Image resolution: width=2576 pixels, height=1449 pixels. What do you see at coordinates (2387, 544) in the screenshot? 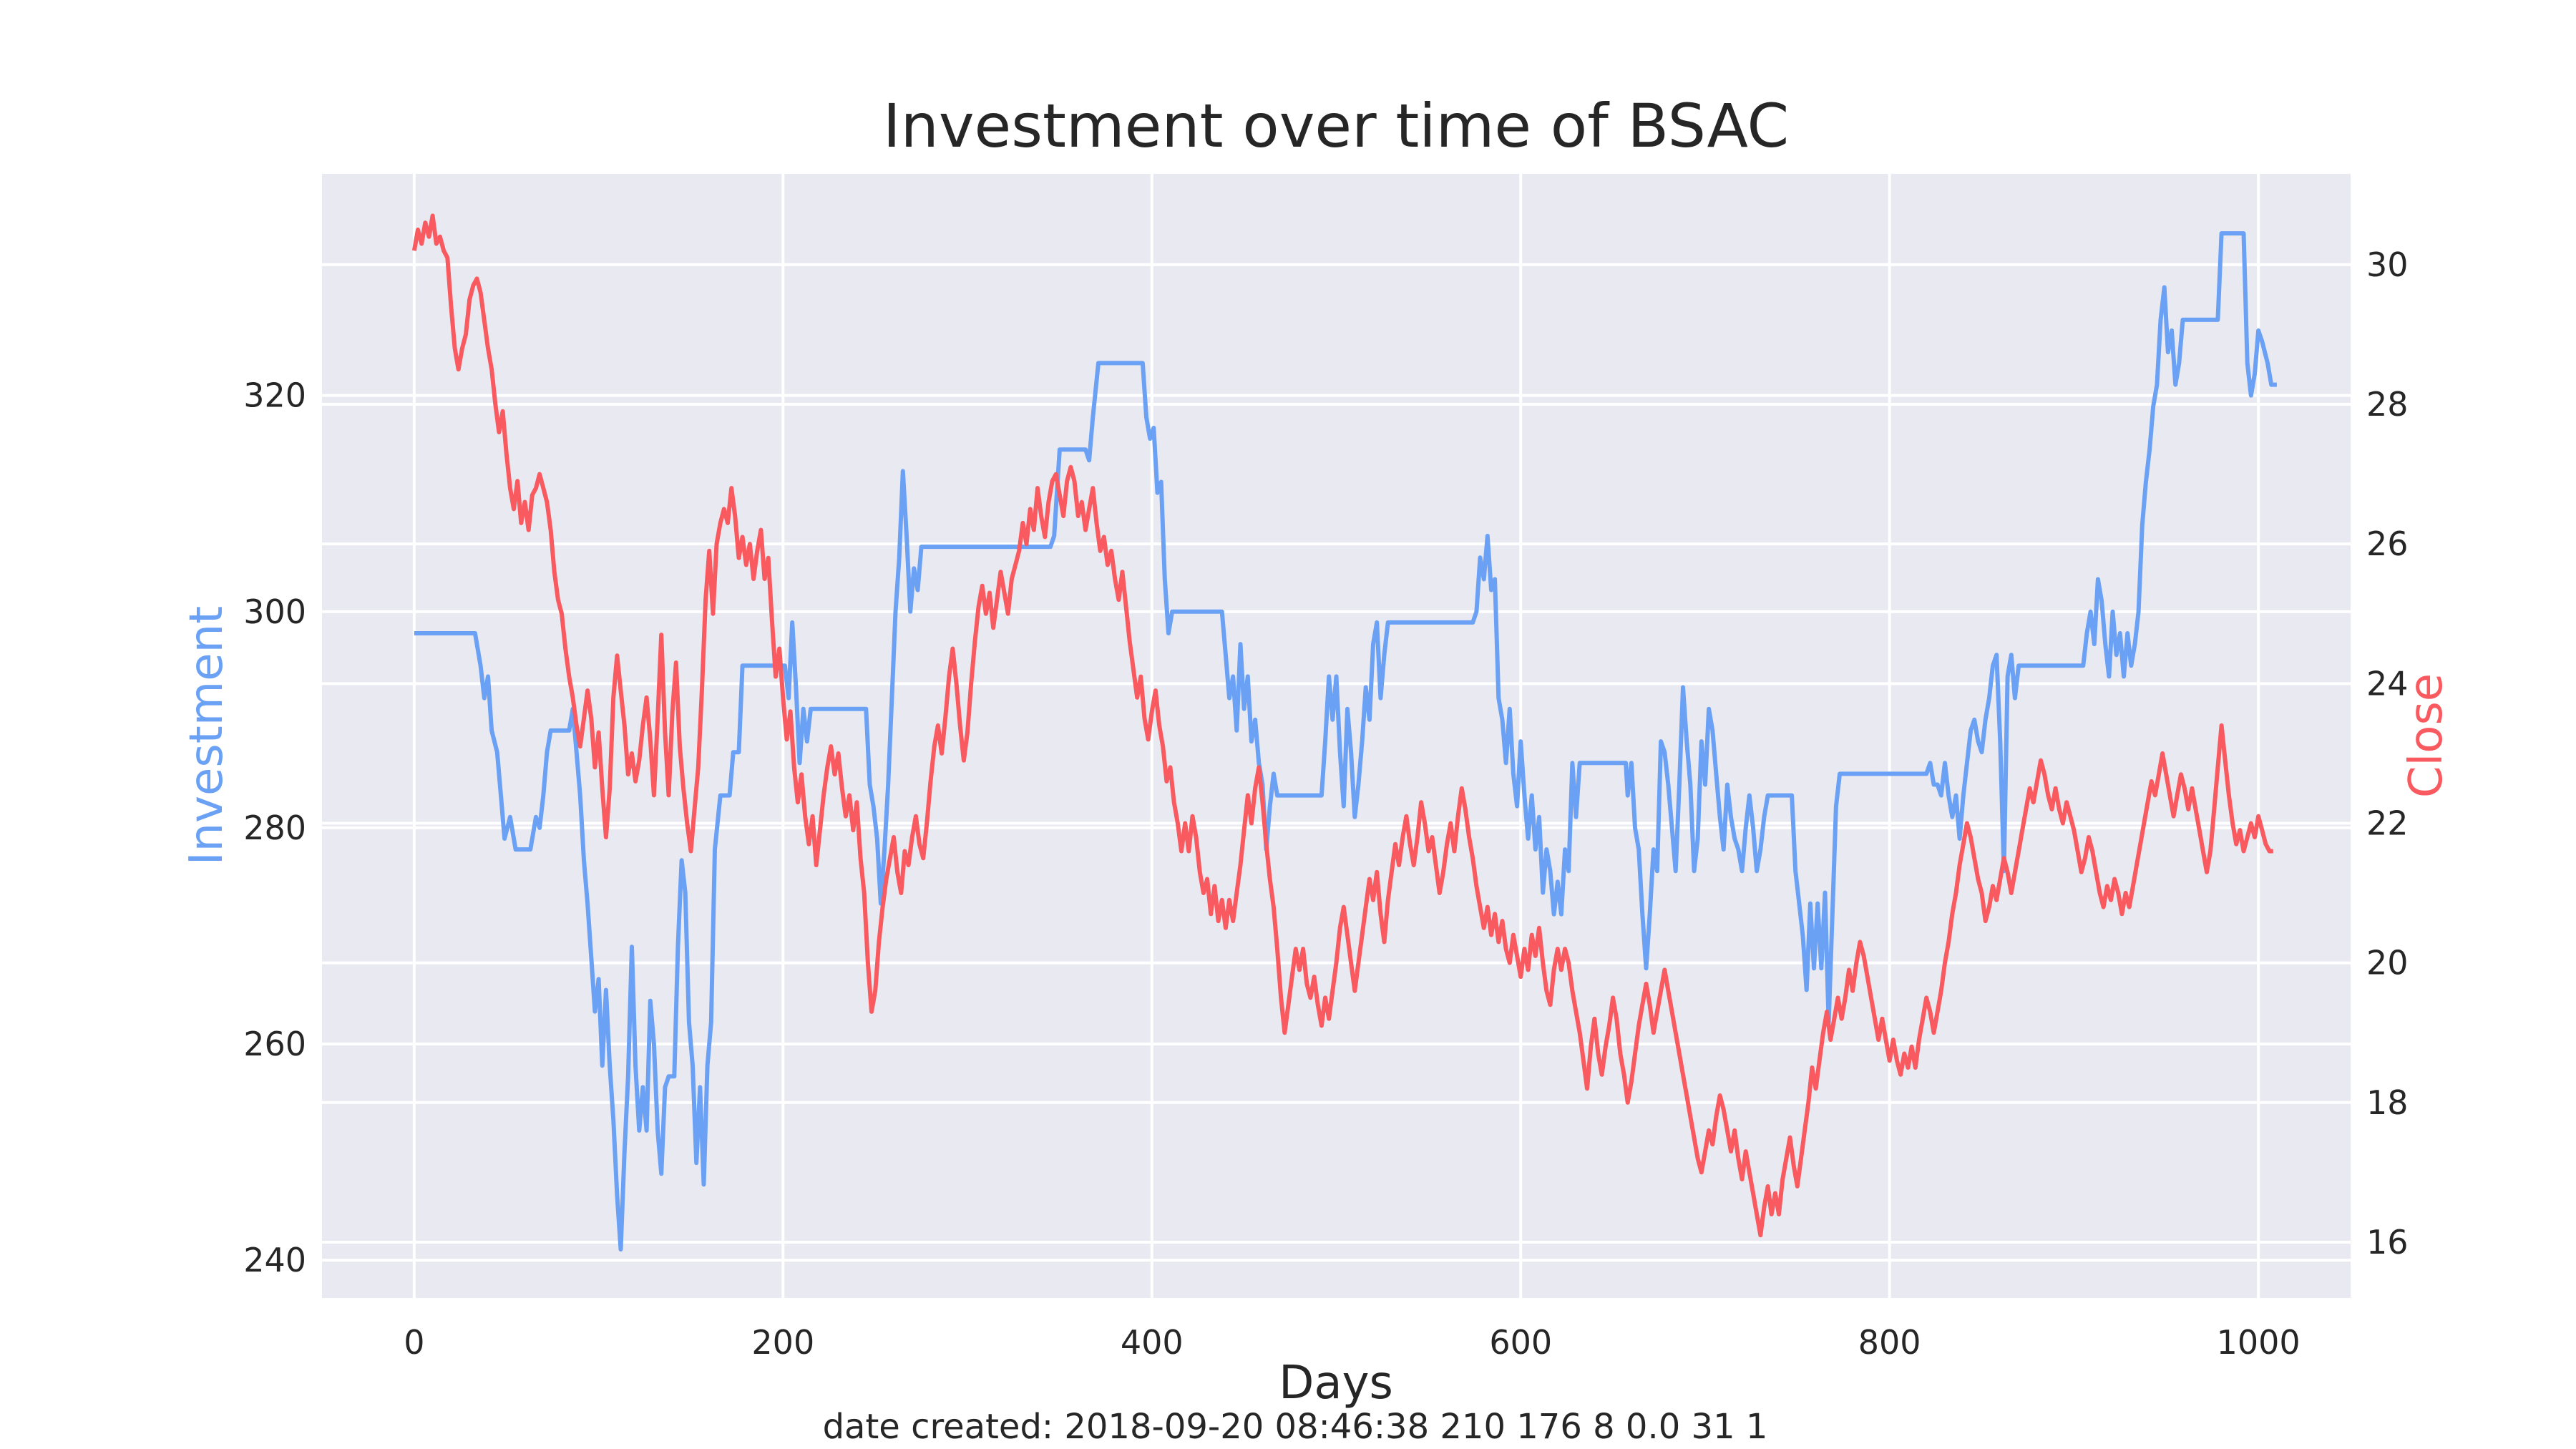
I see `right-tick-label-5: 26` at bounding box center [2387, 544].